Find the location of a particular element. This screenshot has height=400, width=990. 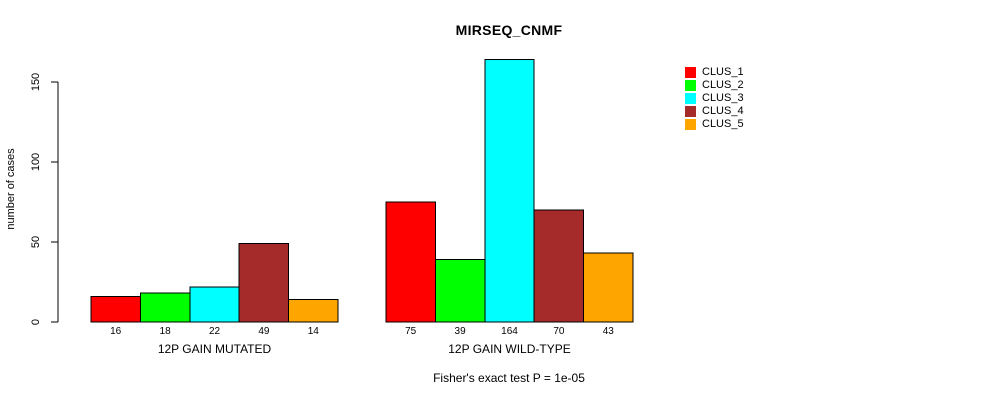

legend-item: CLUS_3 is located at coordinates (714, 98).